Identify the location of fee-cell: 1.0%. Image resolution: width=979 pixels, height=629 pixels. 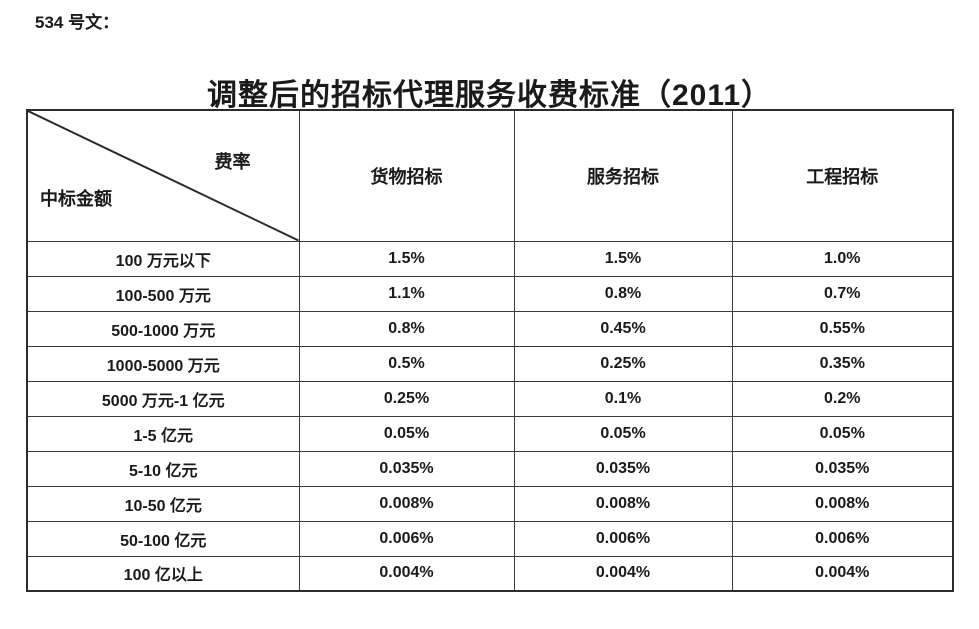
(842, 258).